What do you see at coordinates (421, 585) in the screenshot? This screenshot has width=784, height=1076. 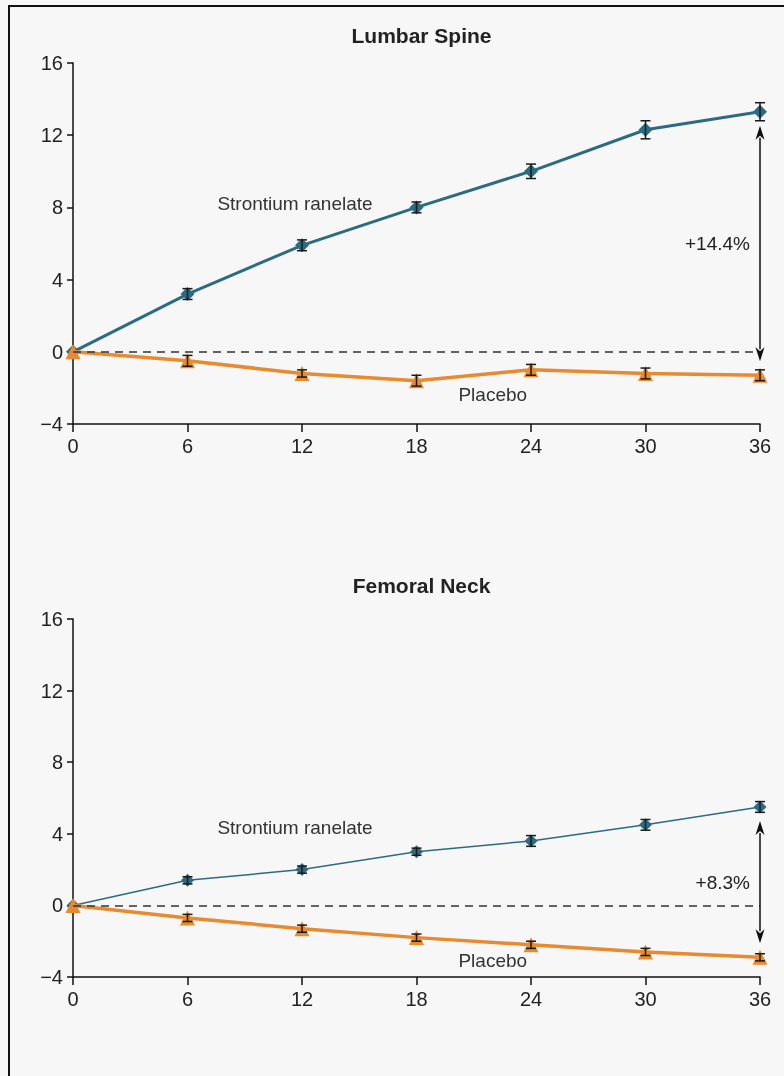 I see `chart-title: Femoral Neck` at bounding box center [421, 585].